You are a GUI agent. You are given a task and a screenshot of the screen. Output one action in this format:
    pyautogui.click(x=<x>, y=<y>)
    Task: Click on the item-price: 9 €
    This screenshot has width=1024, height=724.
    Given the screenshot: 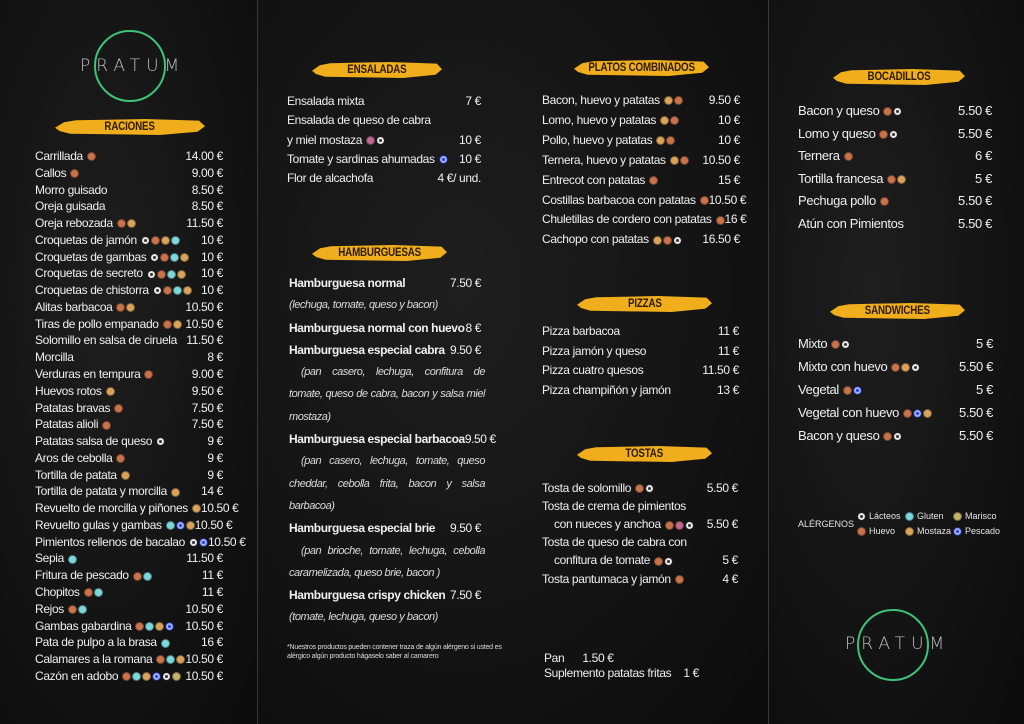 What is the action you would take?
    pyautogui.click(x=215, y=441)
    